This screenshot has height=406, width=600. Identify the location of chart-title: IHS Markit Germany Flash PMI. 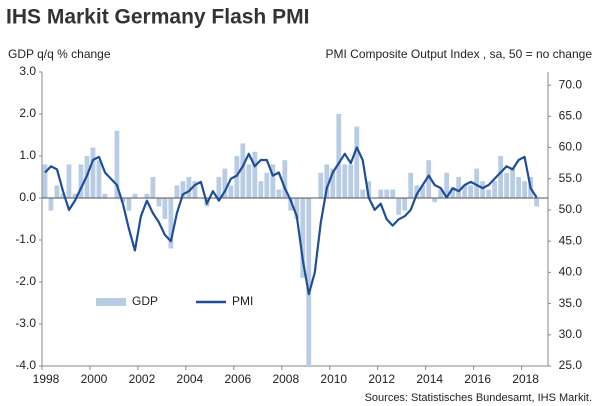
(157, 17).